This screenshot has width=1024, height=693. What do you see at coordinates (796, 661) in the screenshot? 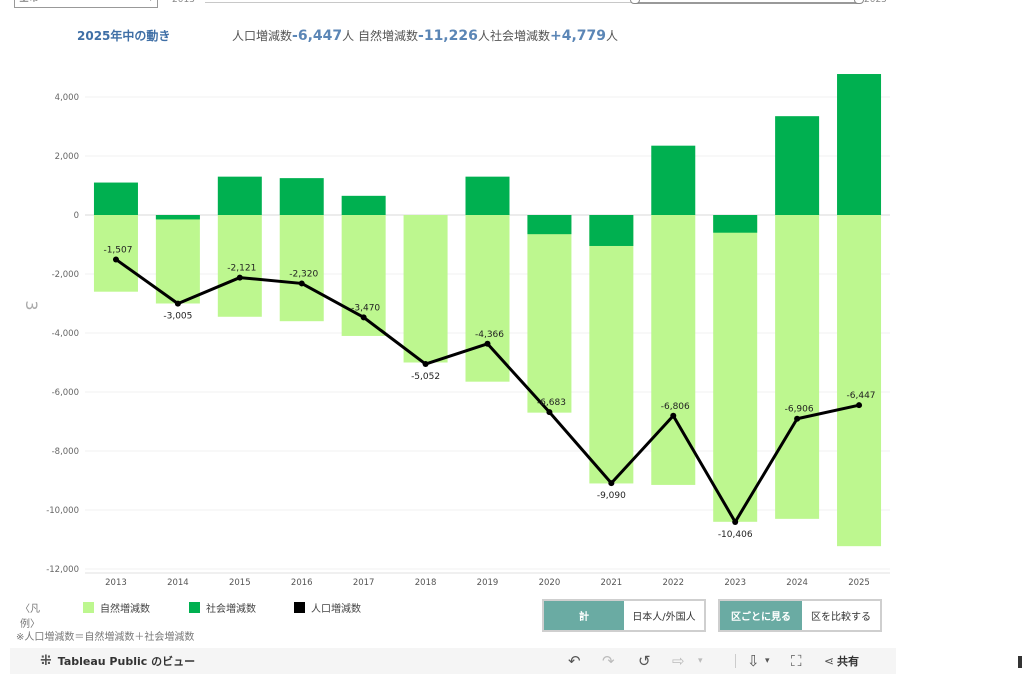
I see `fullscreen-icon: ⛶` at bounding box center [796, 661].